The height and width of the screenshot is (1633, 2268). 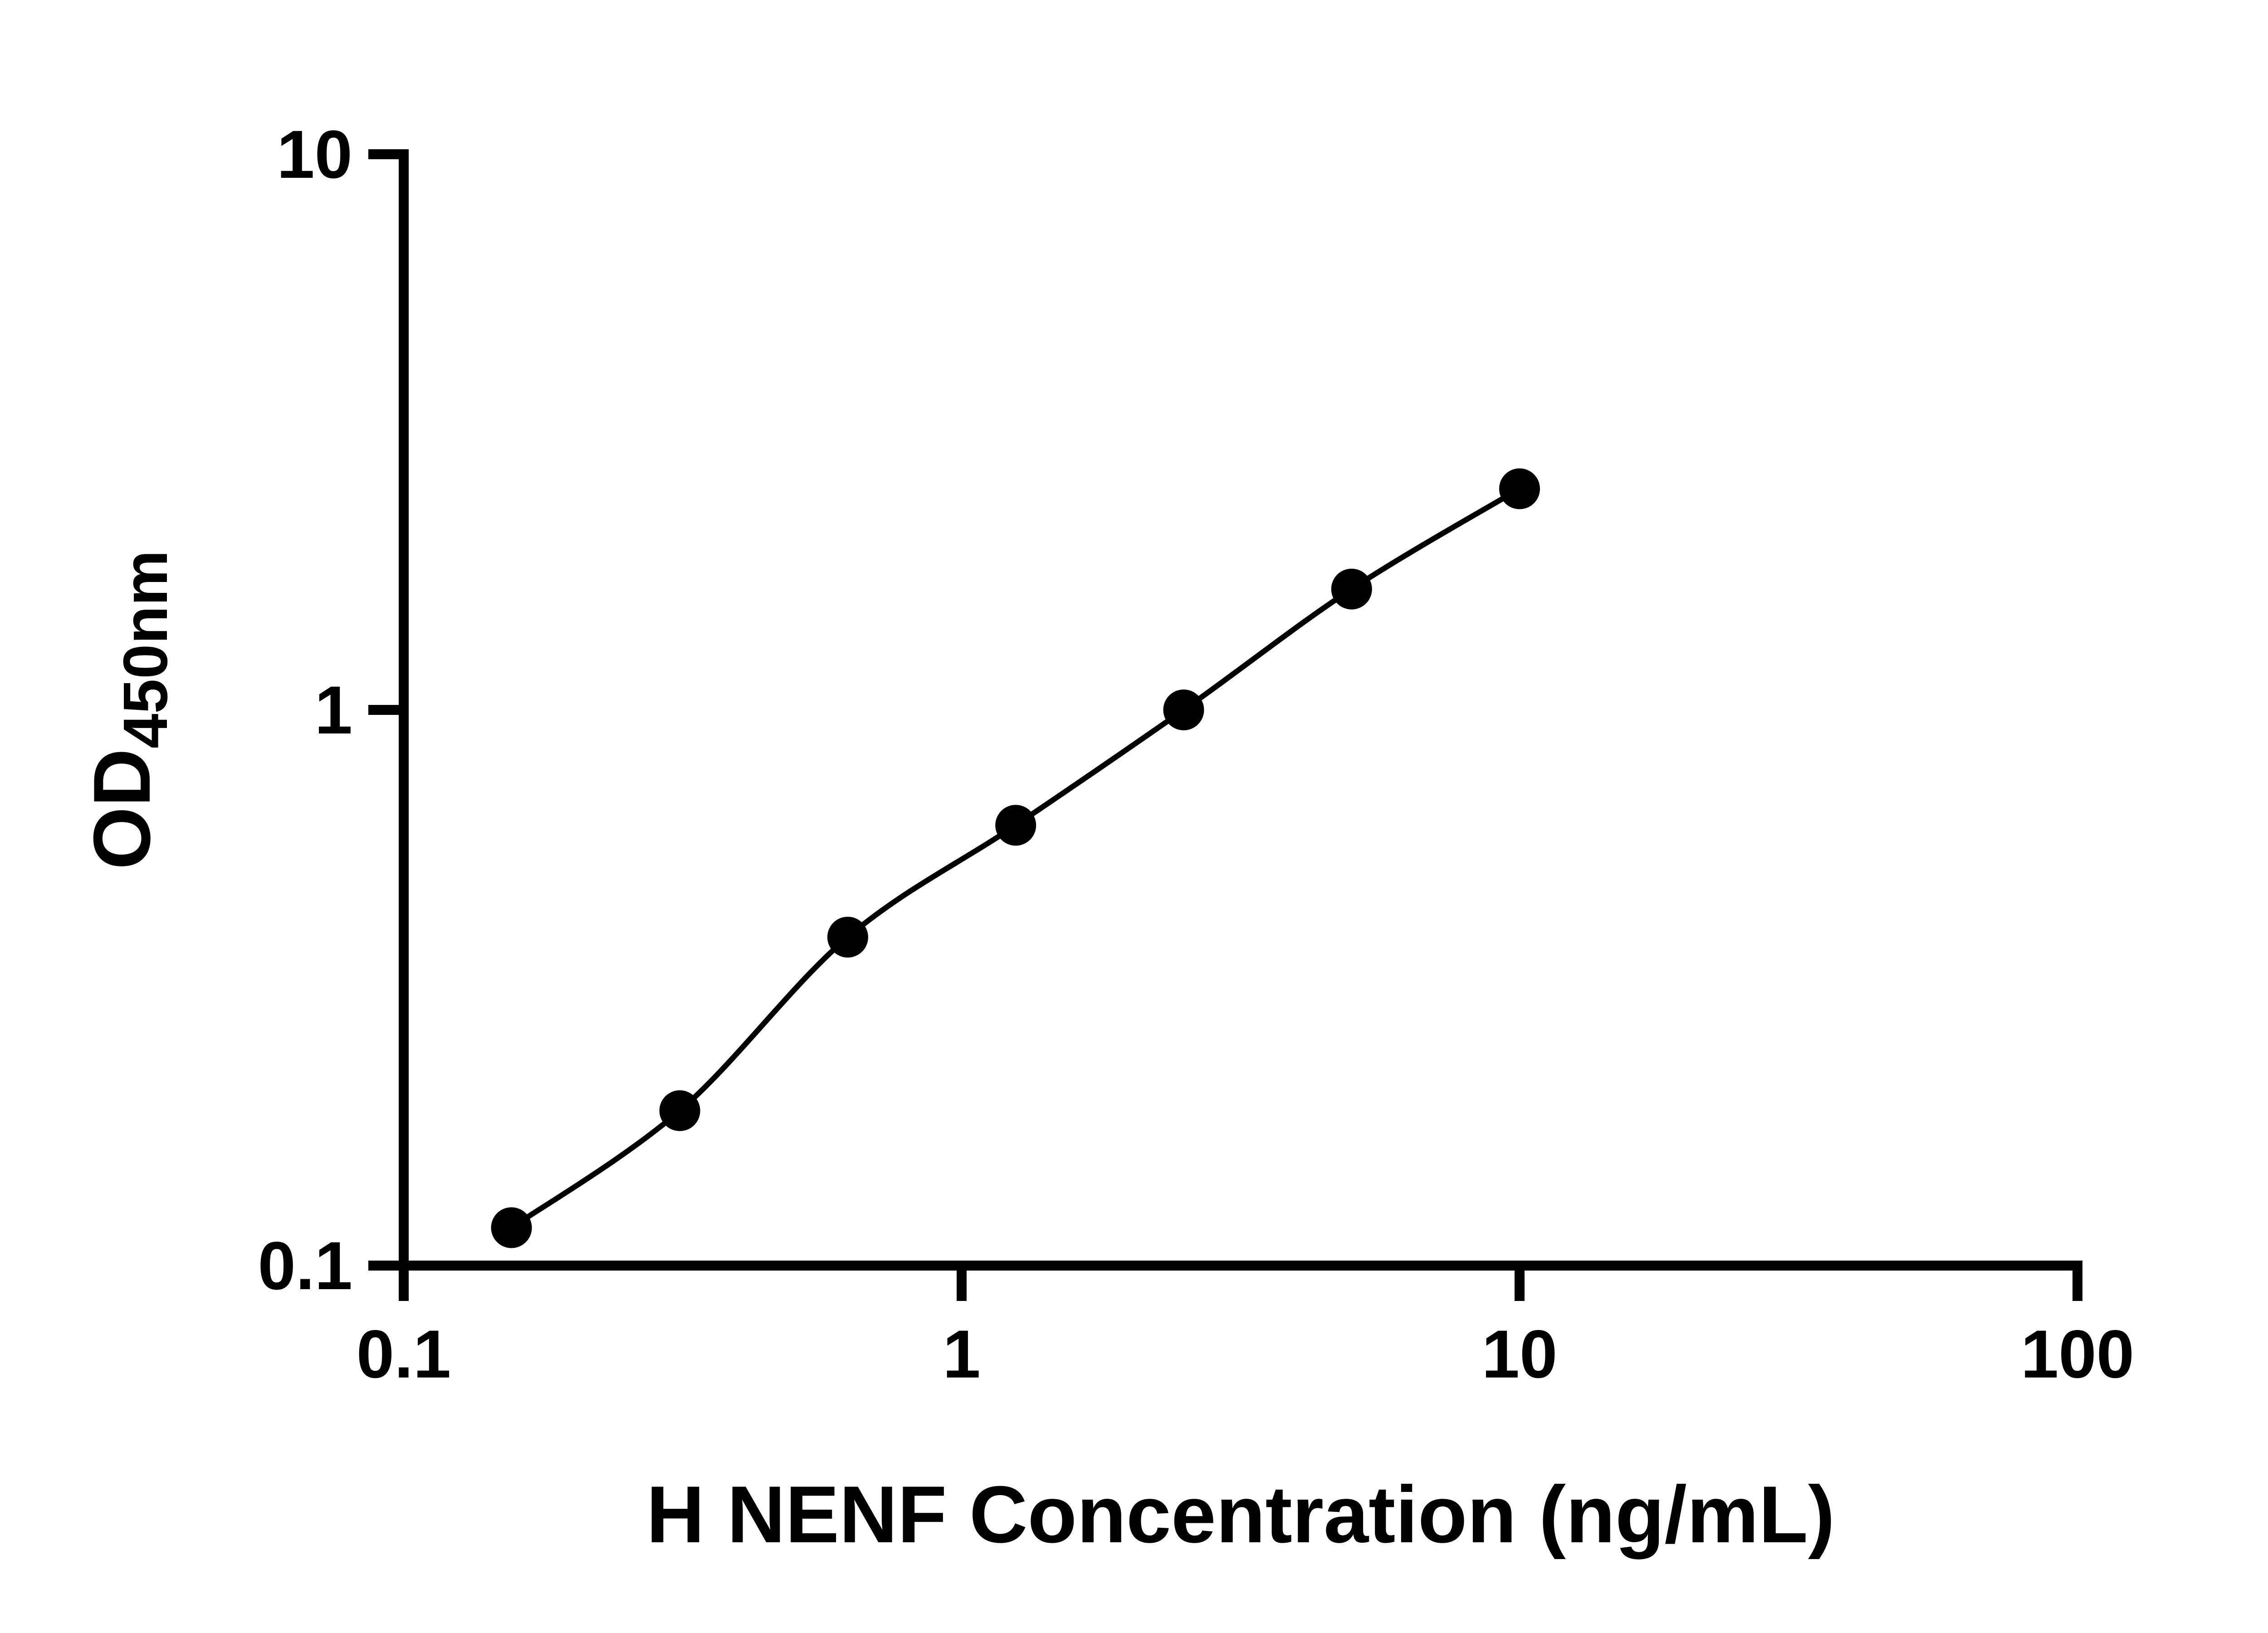 What do you see at coordinates (1241, 1514) in the screenshot?
I see `x-axis-title: H NENF Concentration (ng/mL)` at bounding box center [1241, 1514].